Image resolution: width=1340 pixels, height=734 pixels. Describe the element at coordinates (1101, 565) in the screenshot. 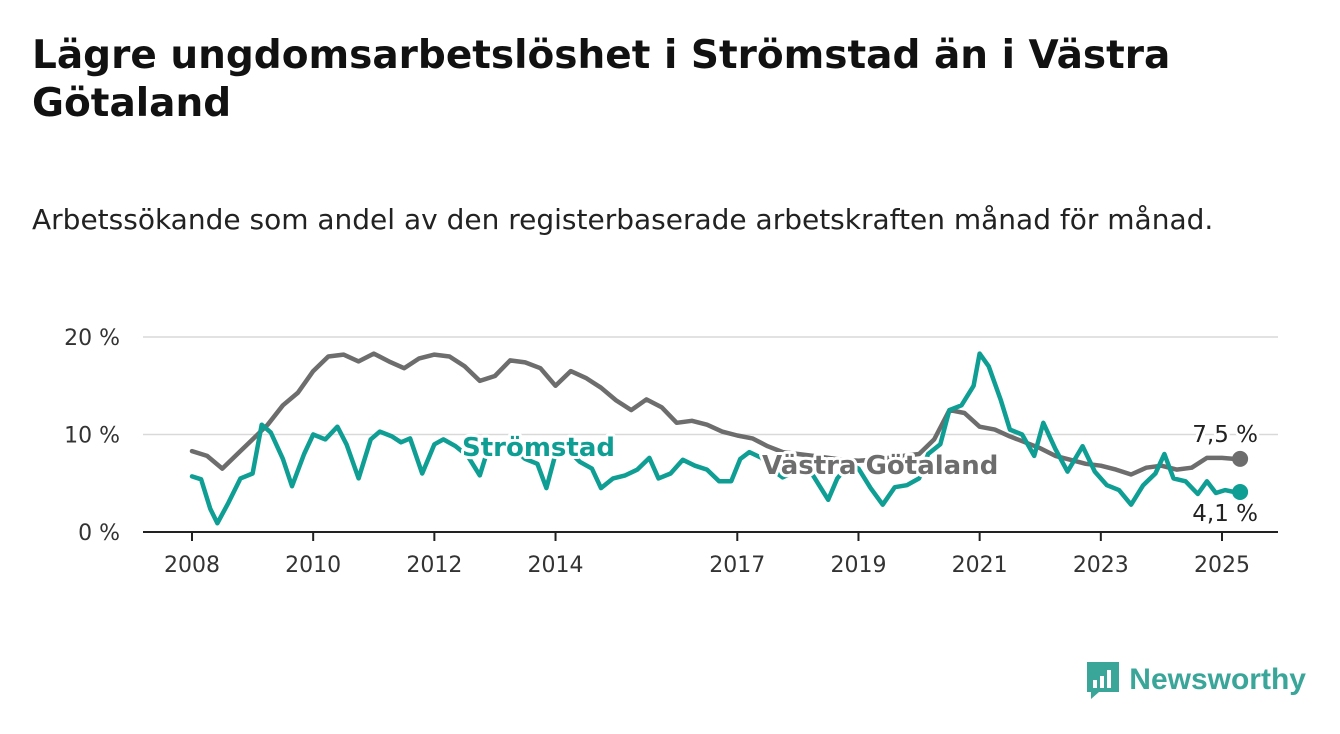

I see `x-tick-label: 2023` at that location.